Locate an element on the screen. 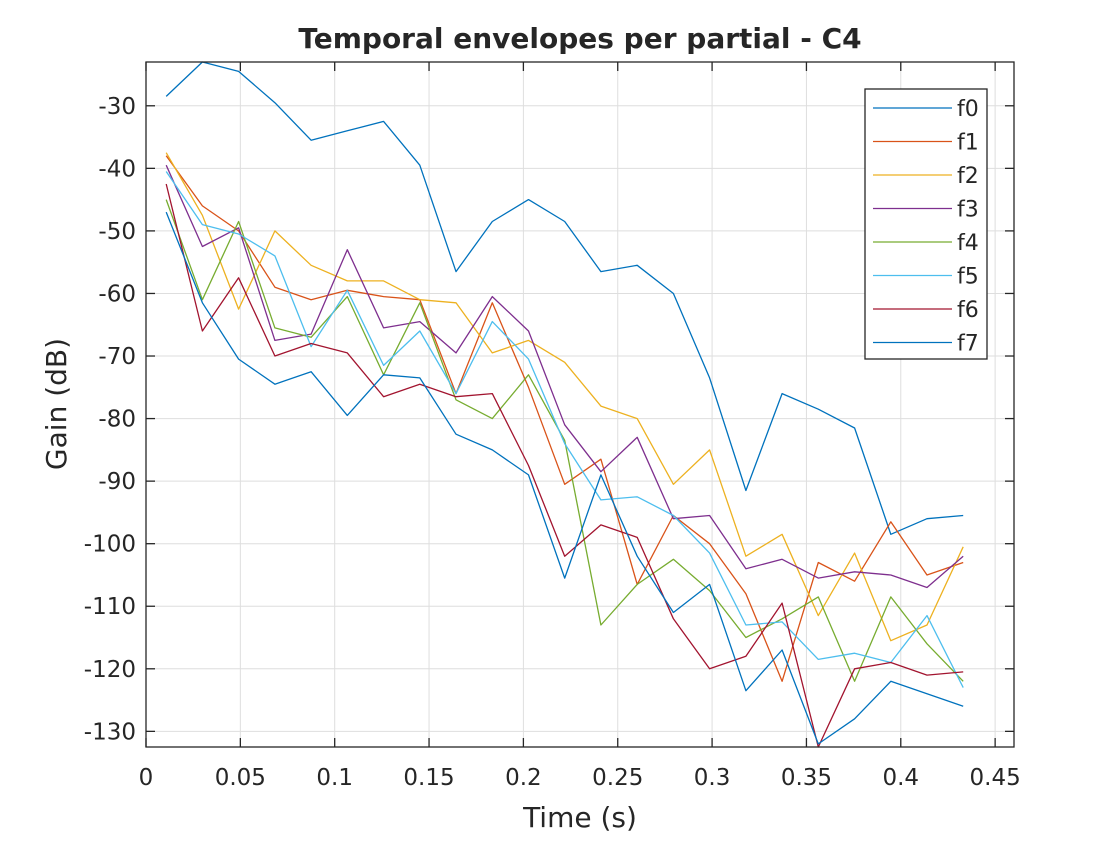 The image size is (1120, 845). x-tick-label: 0.45 is located at coordinates (995, 778).